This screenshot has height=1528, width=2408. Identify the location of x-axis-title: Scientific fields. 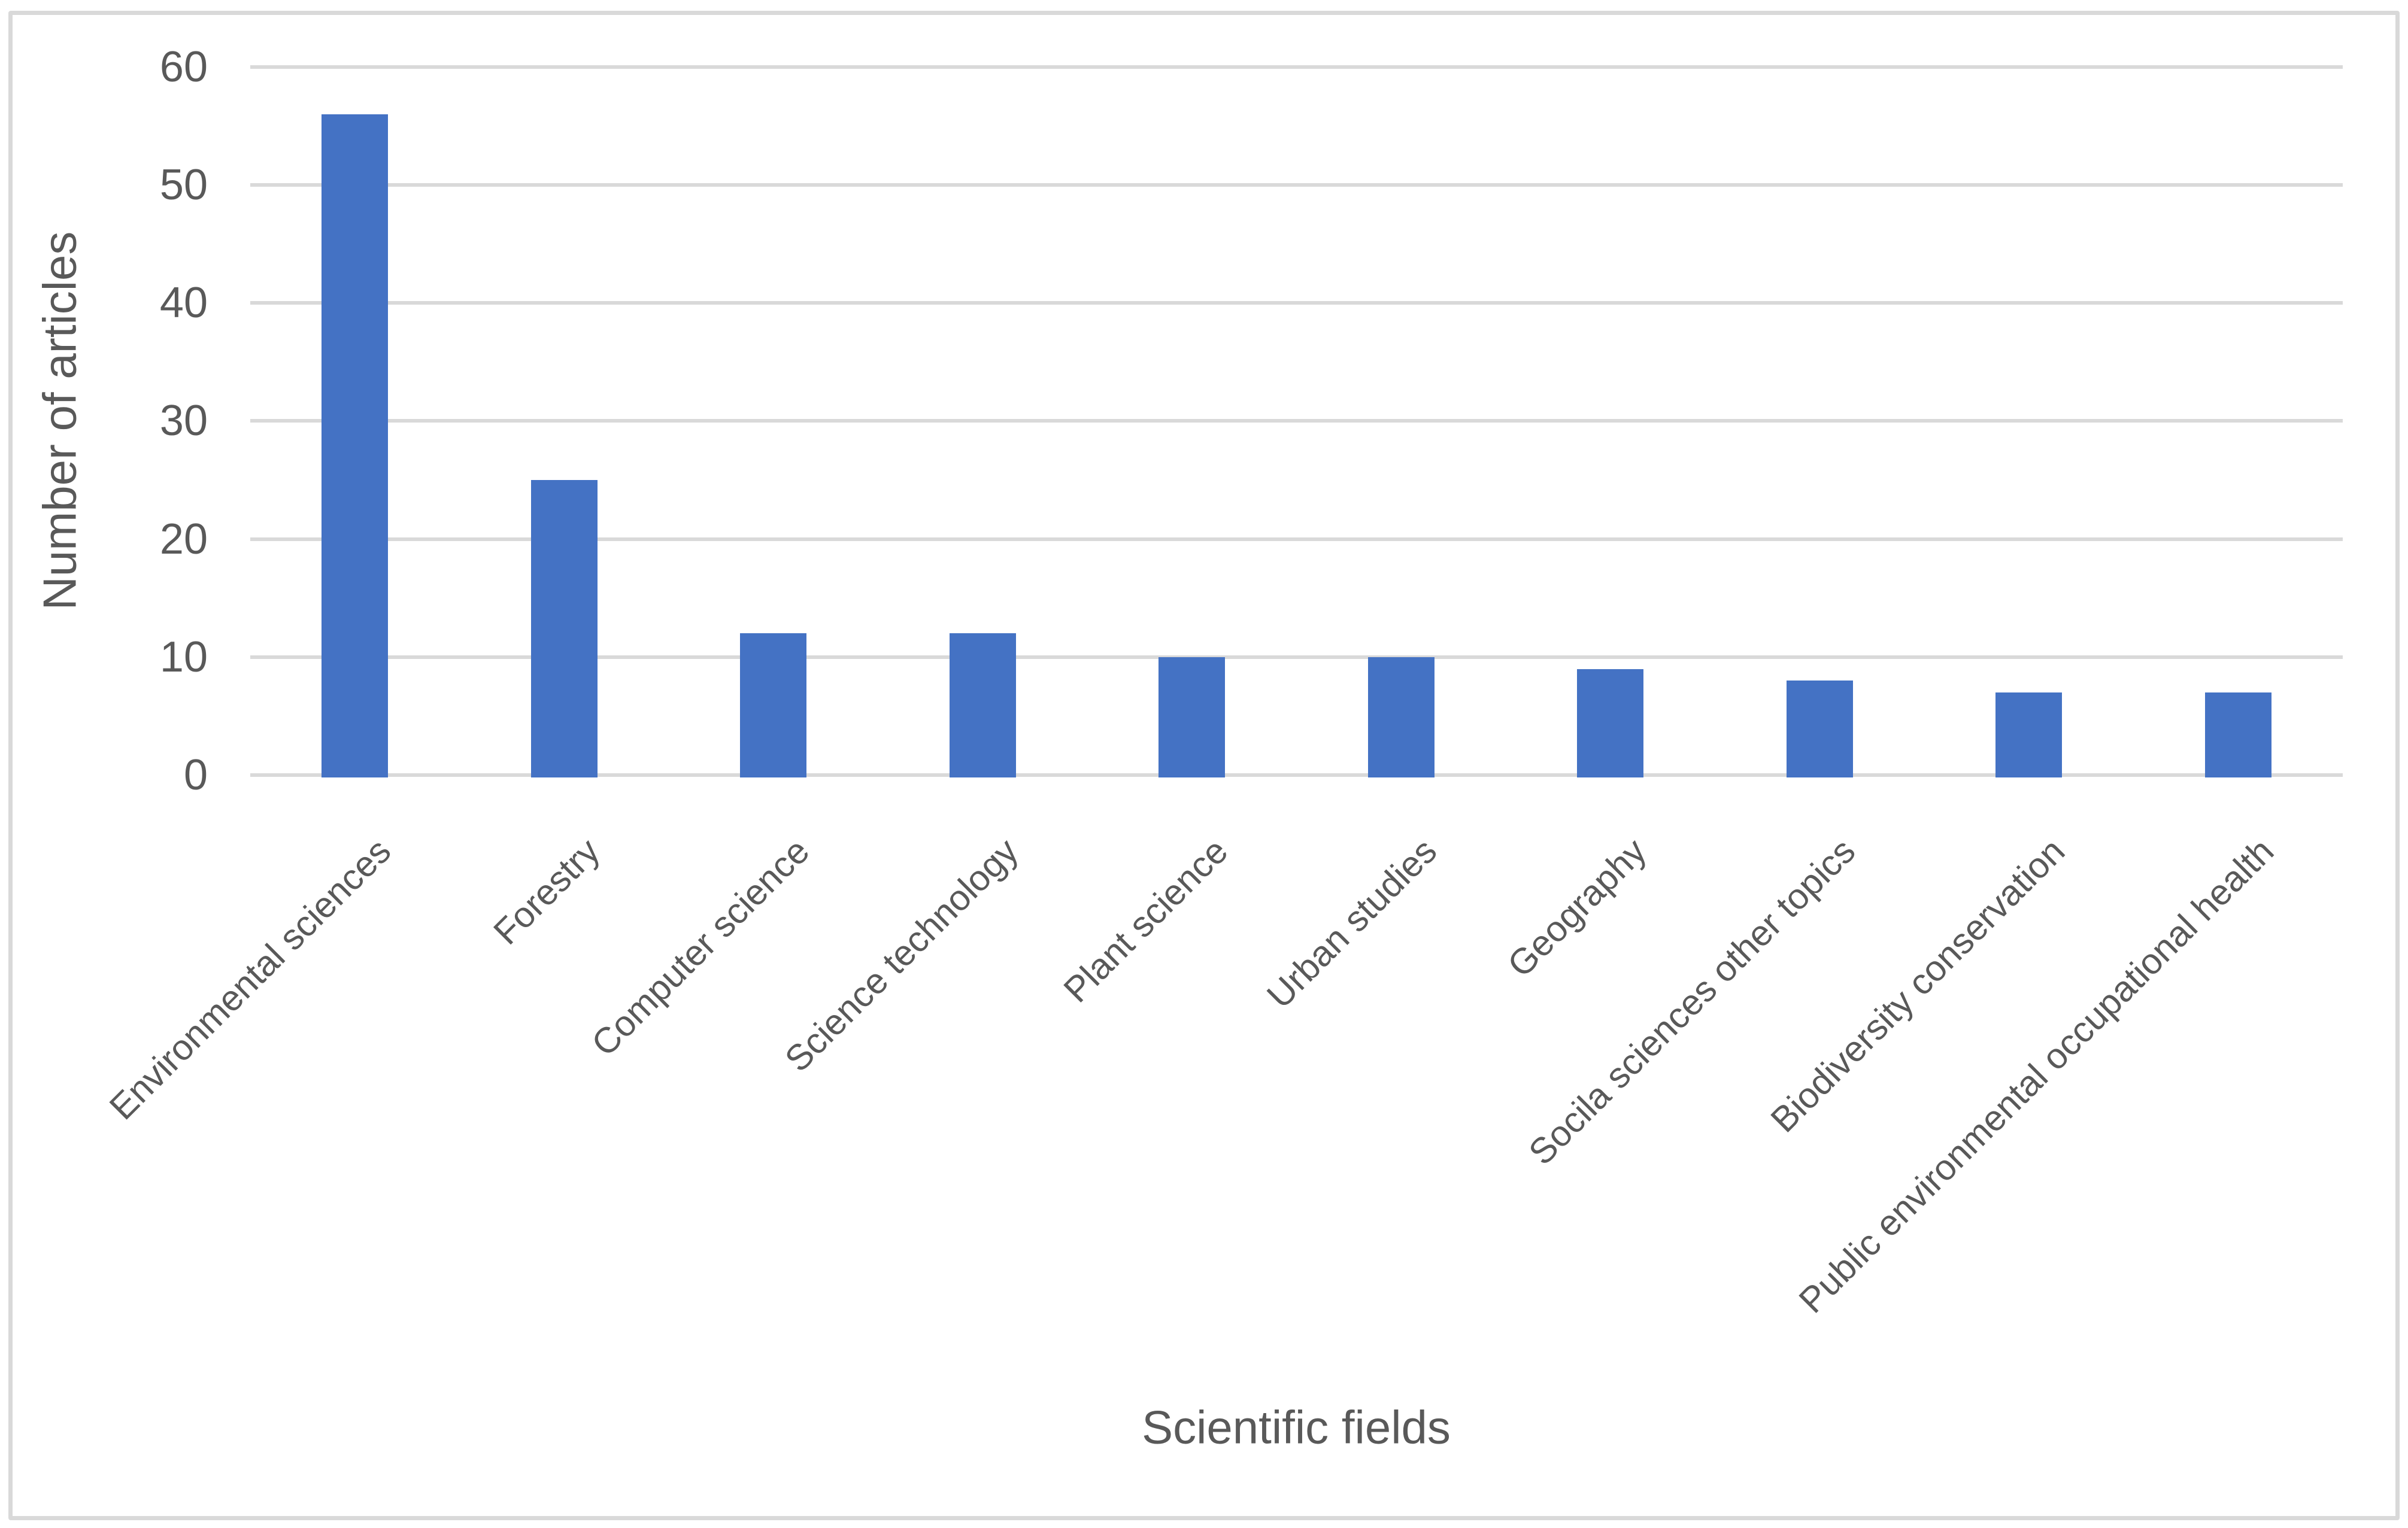
(1296, 1427).